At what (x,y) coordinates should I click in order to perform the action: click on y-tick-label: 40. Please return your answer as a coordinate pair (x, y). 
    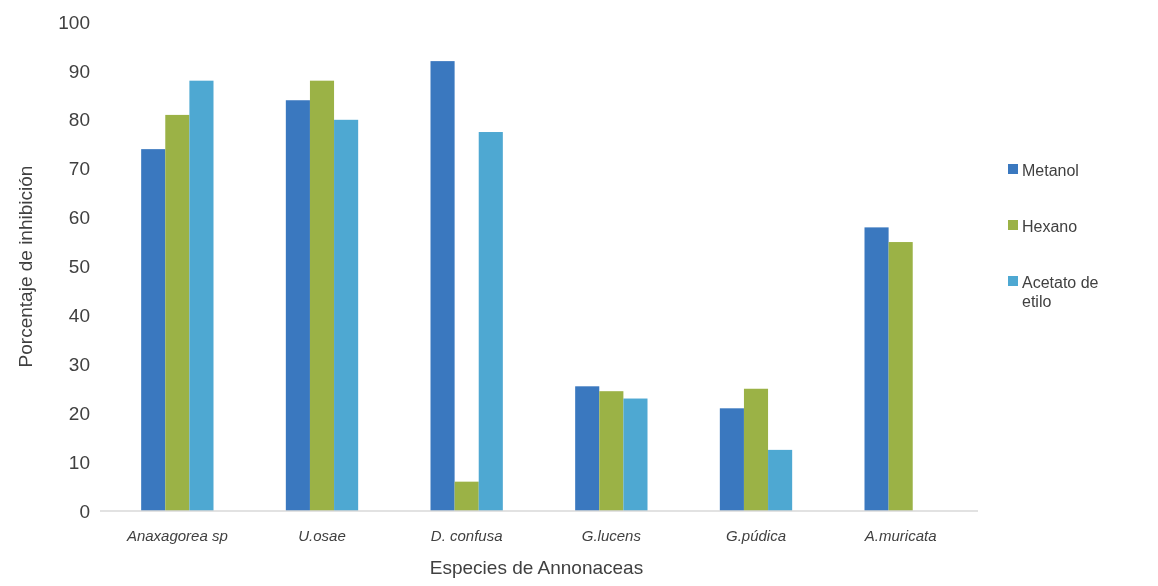
    Looking at the image, I should click on (79, 316).